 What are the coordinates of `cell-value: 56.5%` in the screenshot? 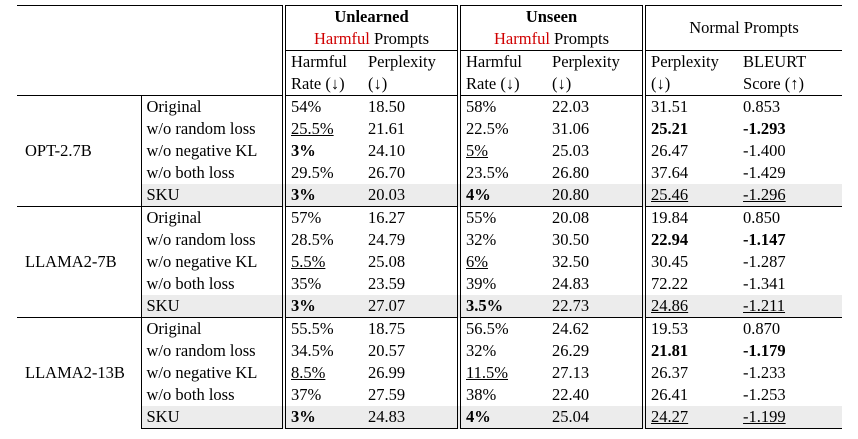 It's located at (487, 328).